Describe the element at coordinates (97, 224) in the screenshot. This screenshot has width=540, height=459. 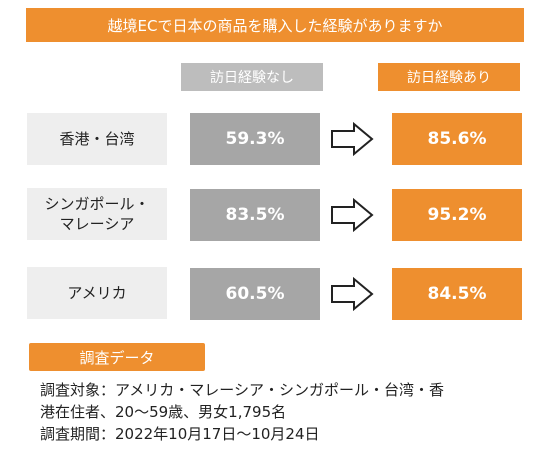
I see `region-label-text: マレーシア` at that location.